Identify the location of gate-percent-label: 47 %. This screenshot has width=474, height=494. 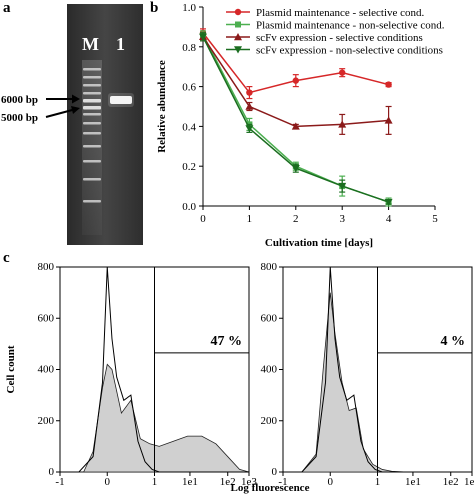
(227, 341).